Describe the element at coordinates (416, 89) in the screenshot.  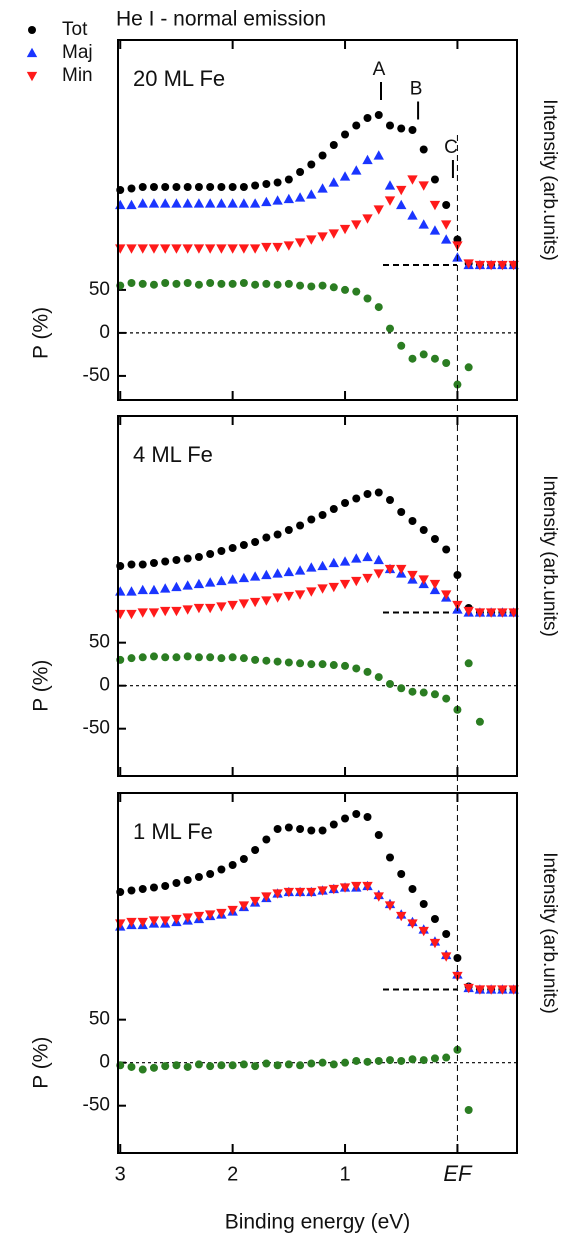
I see `annotation: B` at that location.